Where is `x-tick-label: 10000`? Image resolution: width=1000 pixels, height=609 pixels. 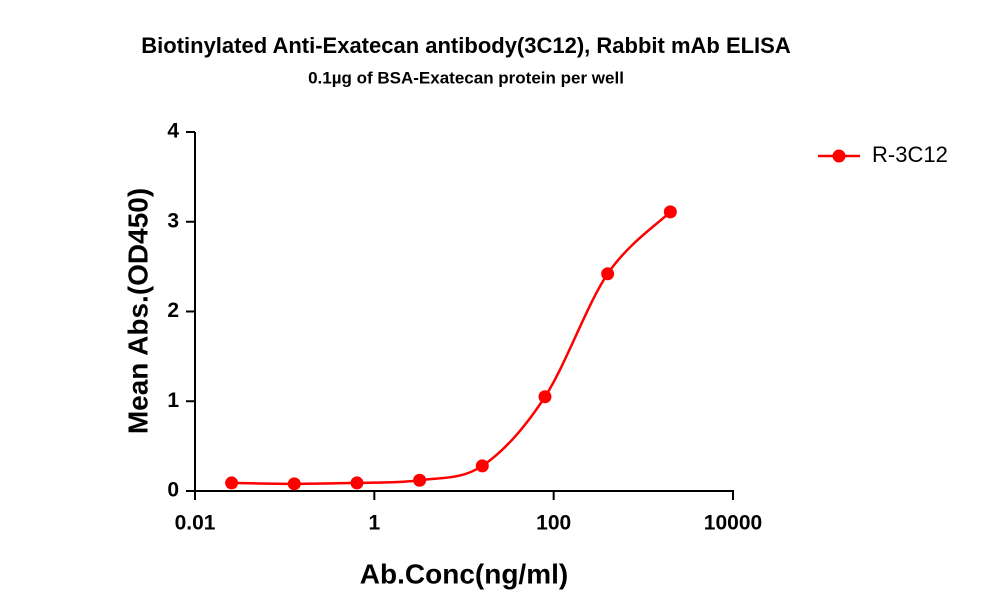 x-tick-label: 10000 is located at coordinates (733, 523).